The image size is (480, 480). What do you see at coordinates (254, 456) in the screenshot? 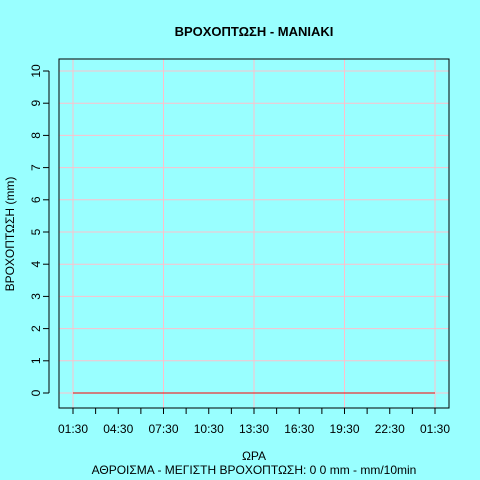
I see `x-axis-label: ΩΡΑ` at bounding box center [254, 456].